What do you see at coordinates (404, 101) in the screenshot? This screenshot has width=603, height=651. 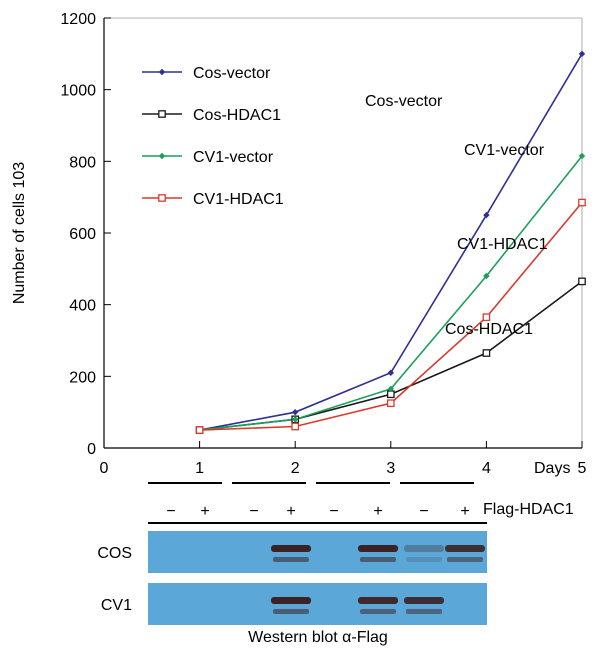 I see `series-annotation: Cos-vector` at bounding box center [404, 101].